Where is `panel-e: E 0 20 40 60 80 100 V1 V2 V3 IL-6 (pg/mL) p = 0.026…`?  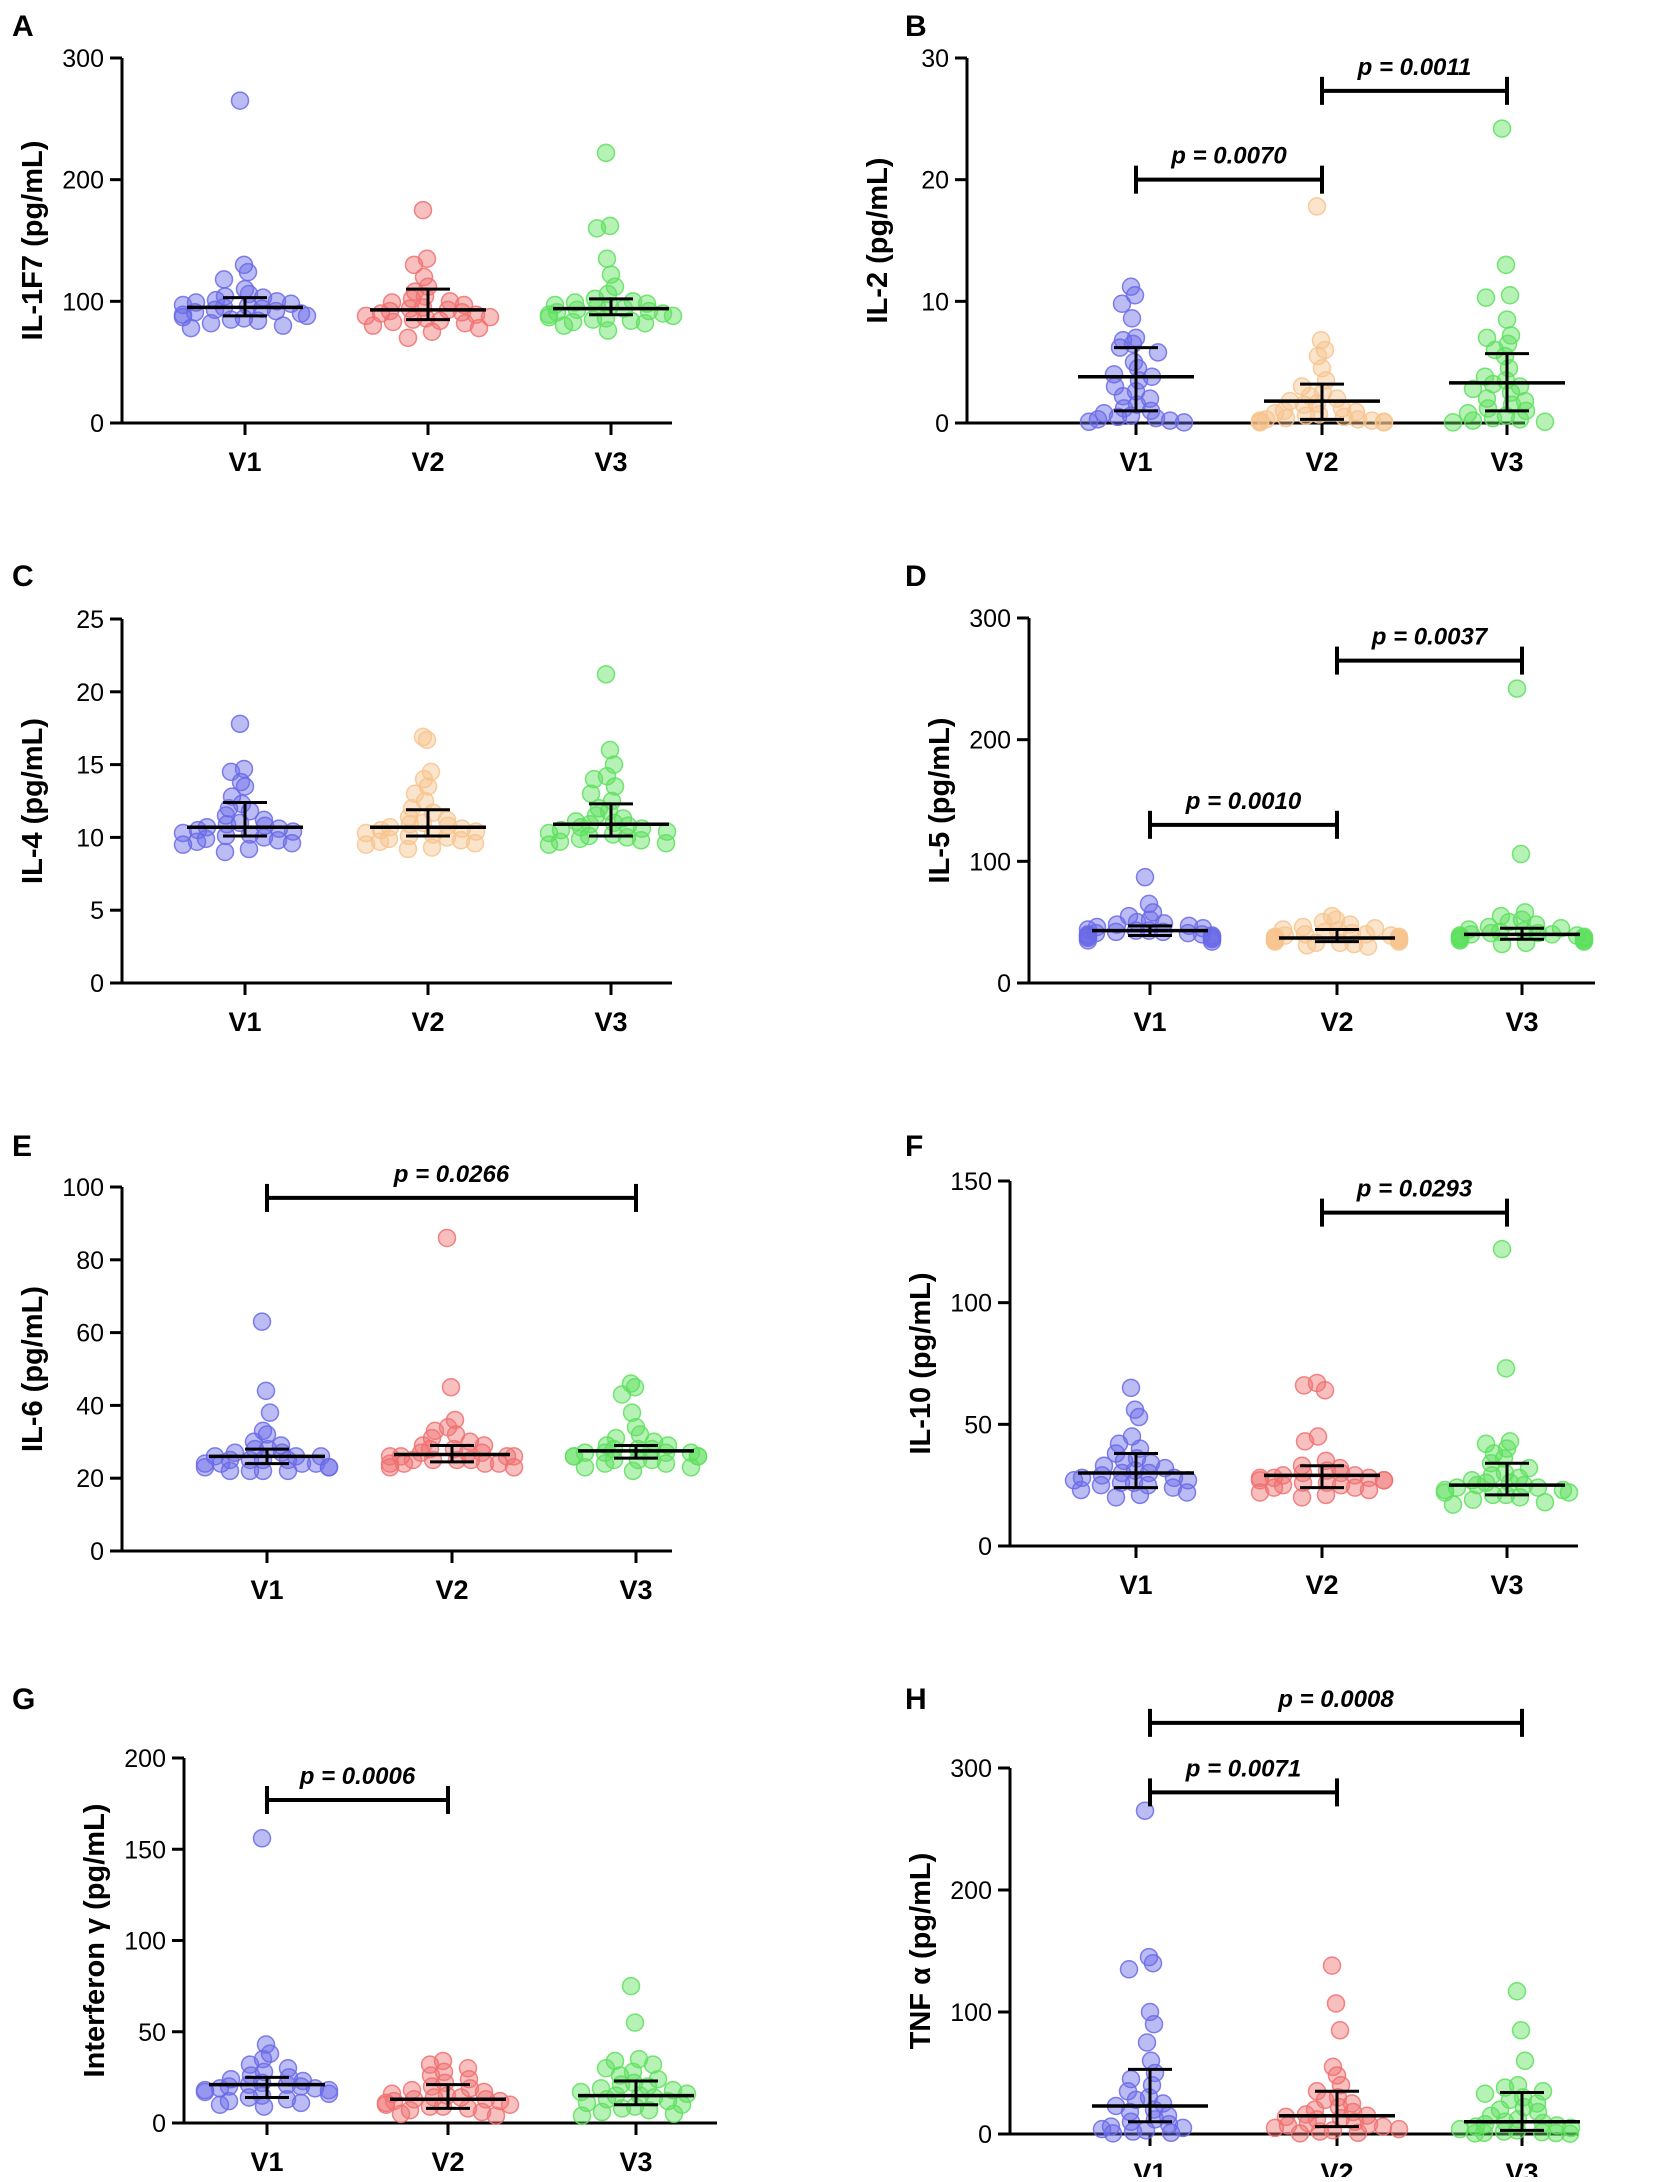
panel-e: E 0 20 40 60 80 100 V1 V2 V3 IL-6 (pg/mL) p = 0.026… is located at coordinates (360, 1367).